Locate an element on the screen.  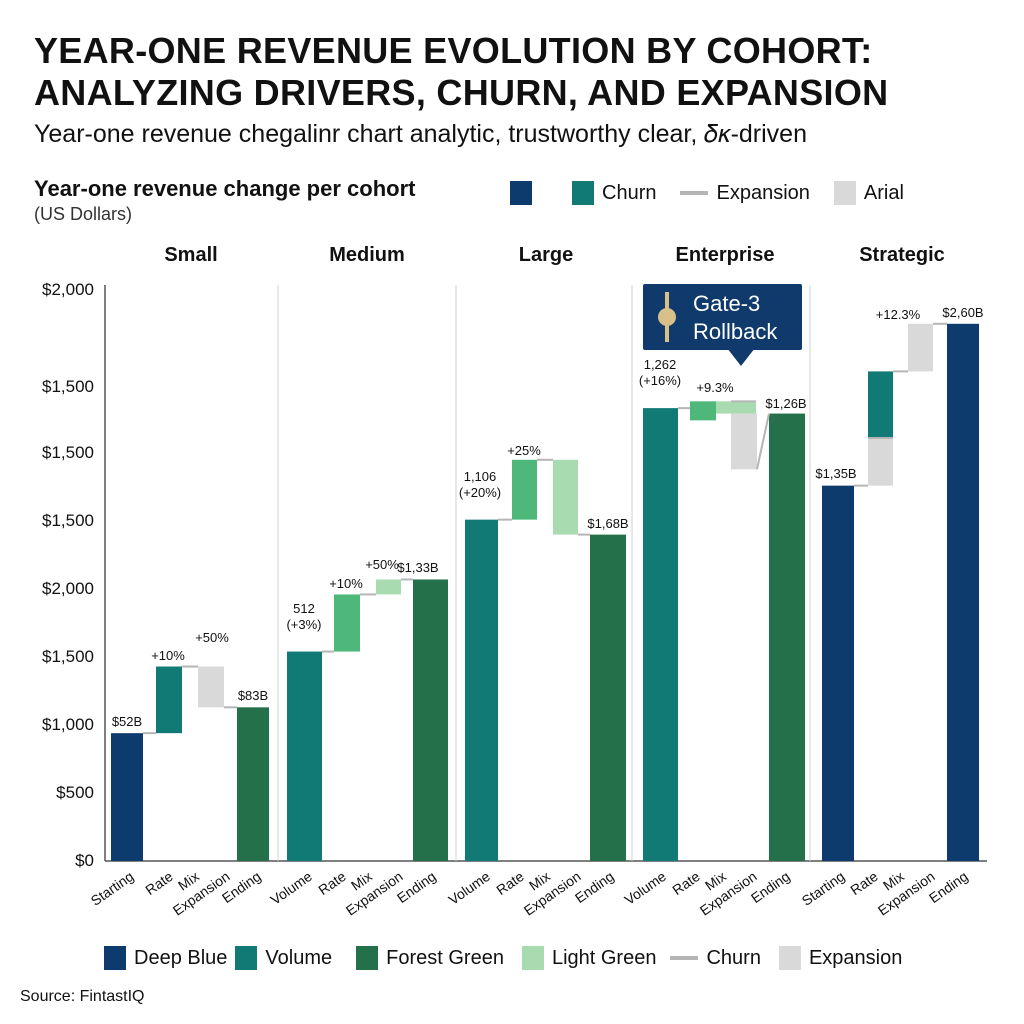
data-label: +9.3% is located at coordinates (715, 387).